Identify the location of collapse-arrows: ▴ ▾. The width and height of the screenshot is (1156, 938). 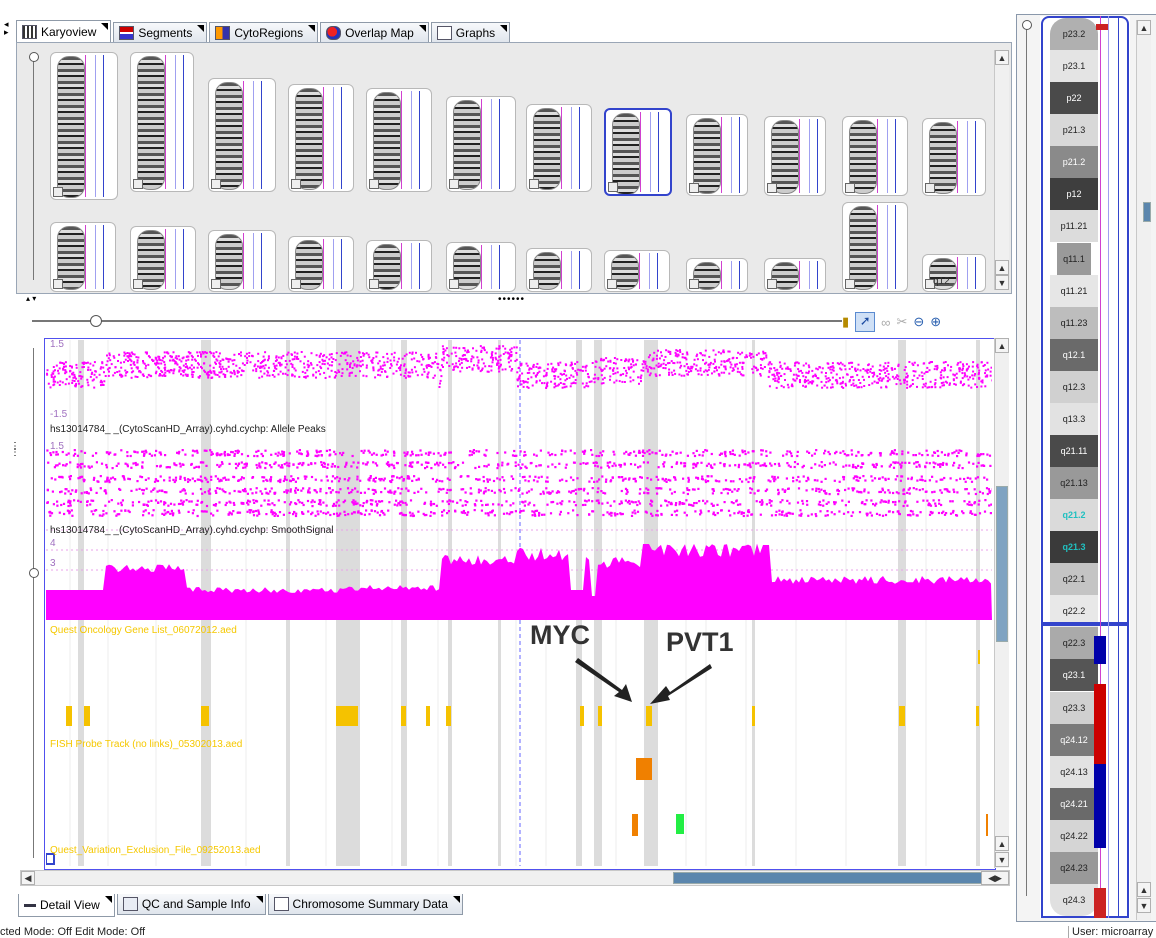
(31, 298).